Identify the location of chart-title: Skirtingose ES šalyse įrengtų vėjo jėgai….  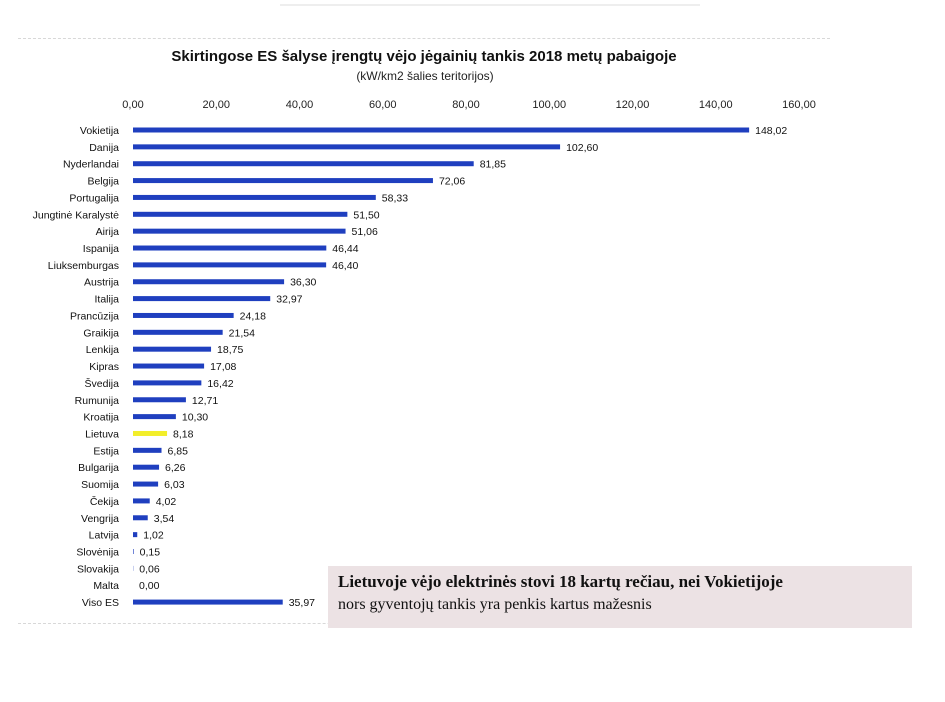
(423, 56).